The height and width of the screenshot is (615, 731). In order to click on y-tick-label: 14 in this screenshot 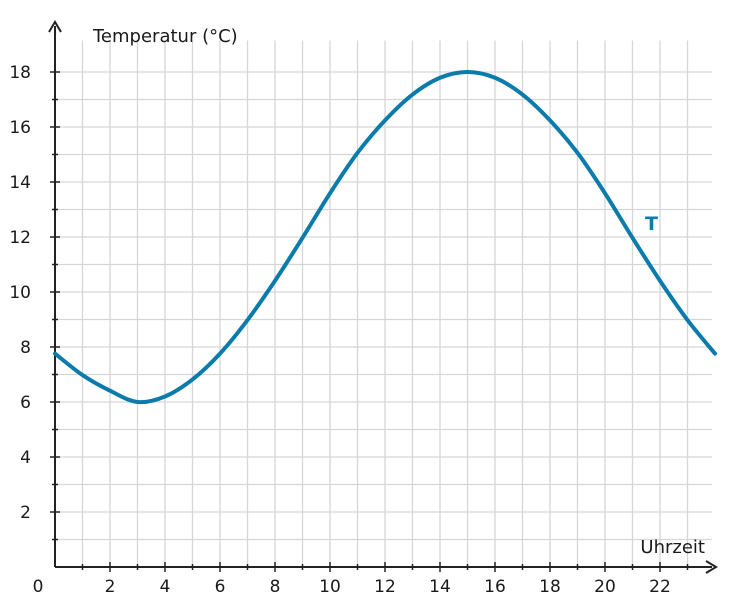, I will do `click(20, 183)`.